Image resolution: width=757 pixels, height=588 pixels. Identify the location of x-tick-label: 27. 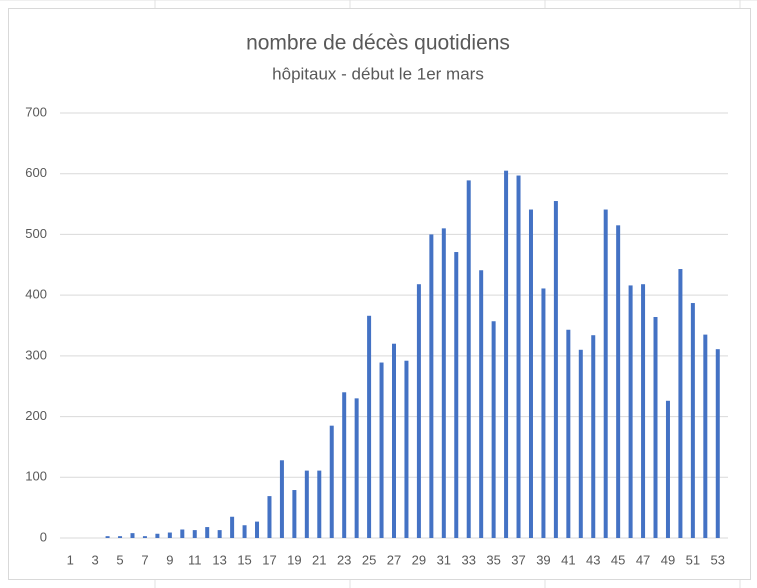
(394, 559).